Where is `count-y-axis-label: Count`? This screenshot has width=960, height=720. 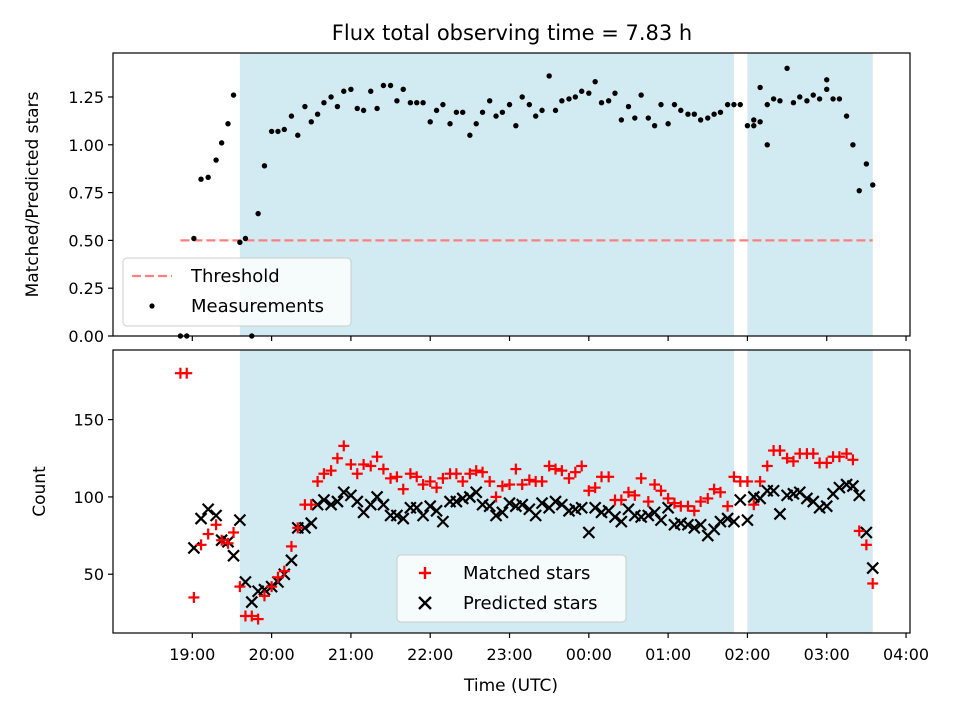 count-y-axis-label: Count is located at coordinates (40, 491).